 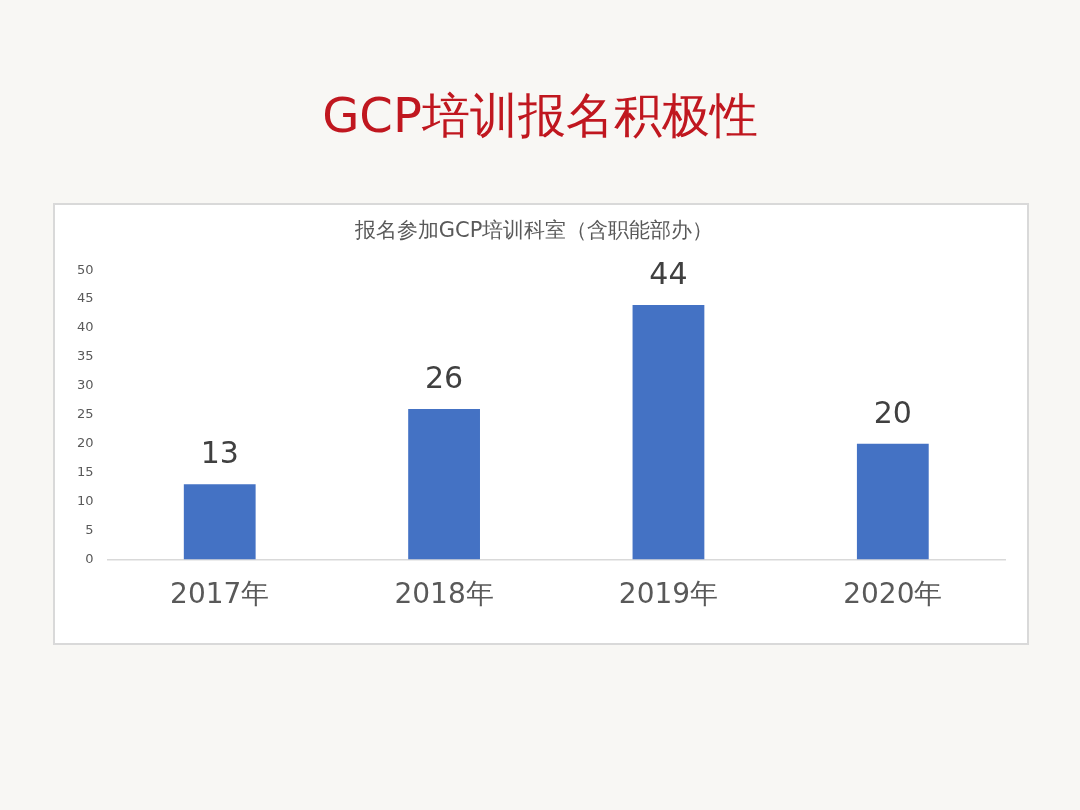 What do you see at coordinates (89, 558) in the screenshot?
I see `y-tick-label: 0` at bounding box center [89, 558].